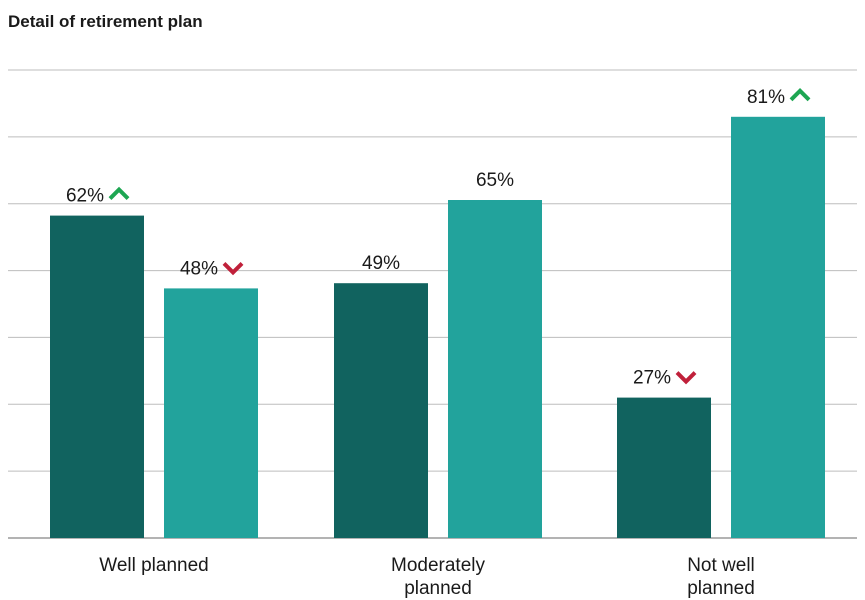 Image resolution: width=865 pixels, height=600 pixels. I want to click on data-label: 48%, so click(199, 268).